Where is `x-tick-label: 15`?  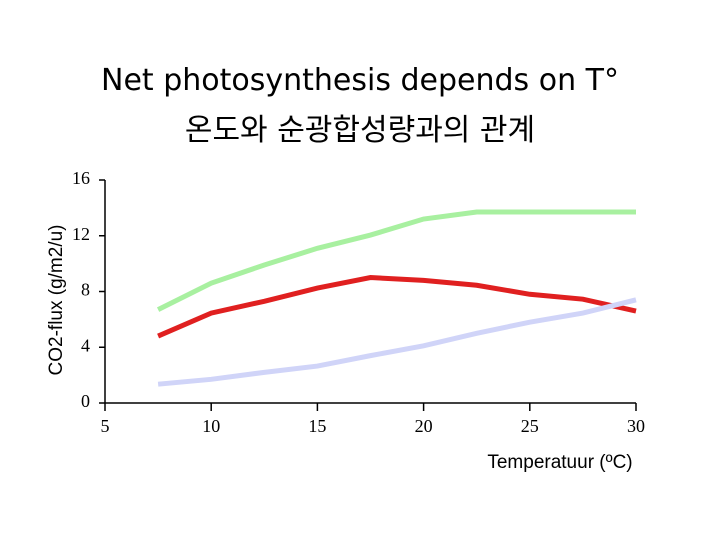 x-tick-label: 15 is located at coordinates (317, 426).